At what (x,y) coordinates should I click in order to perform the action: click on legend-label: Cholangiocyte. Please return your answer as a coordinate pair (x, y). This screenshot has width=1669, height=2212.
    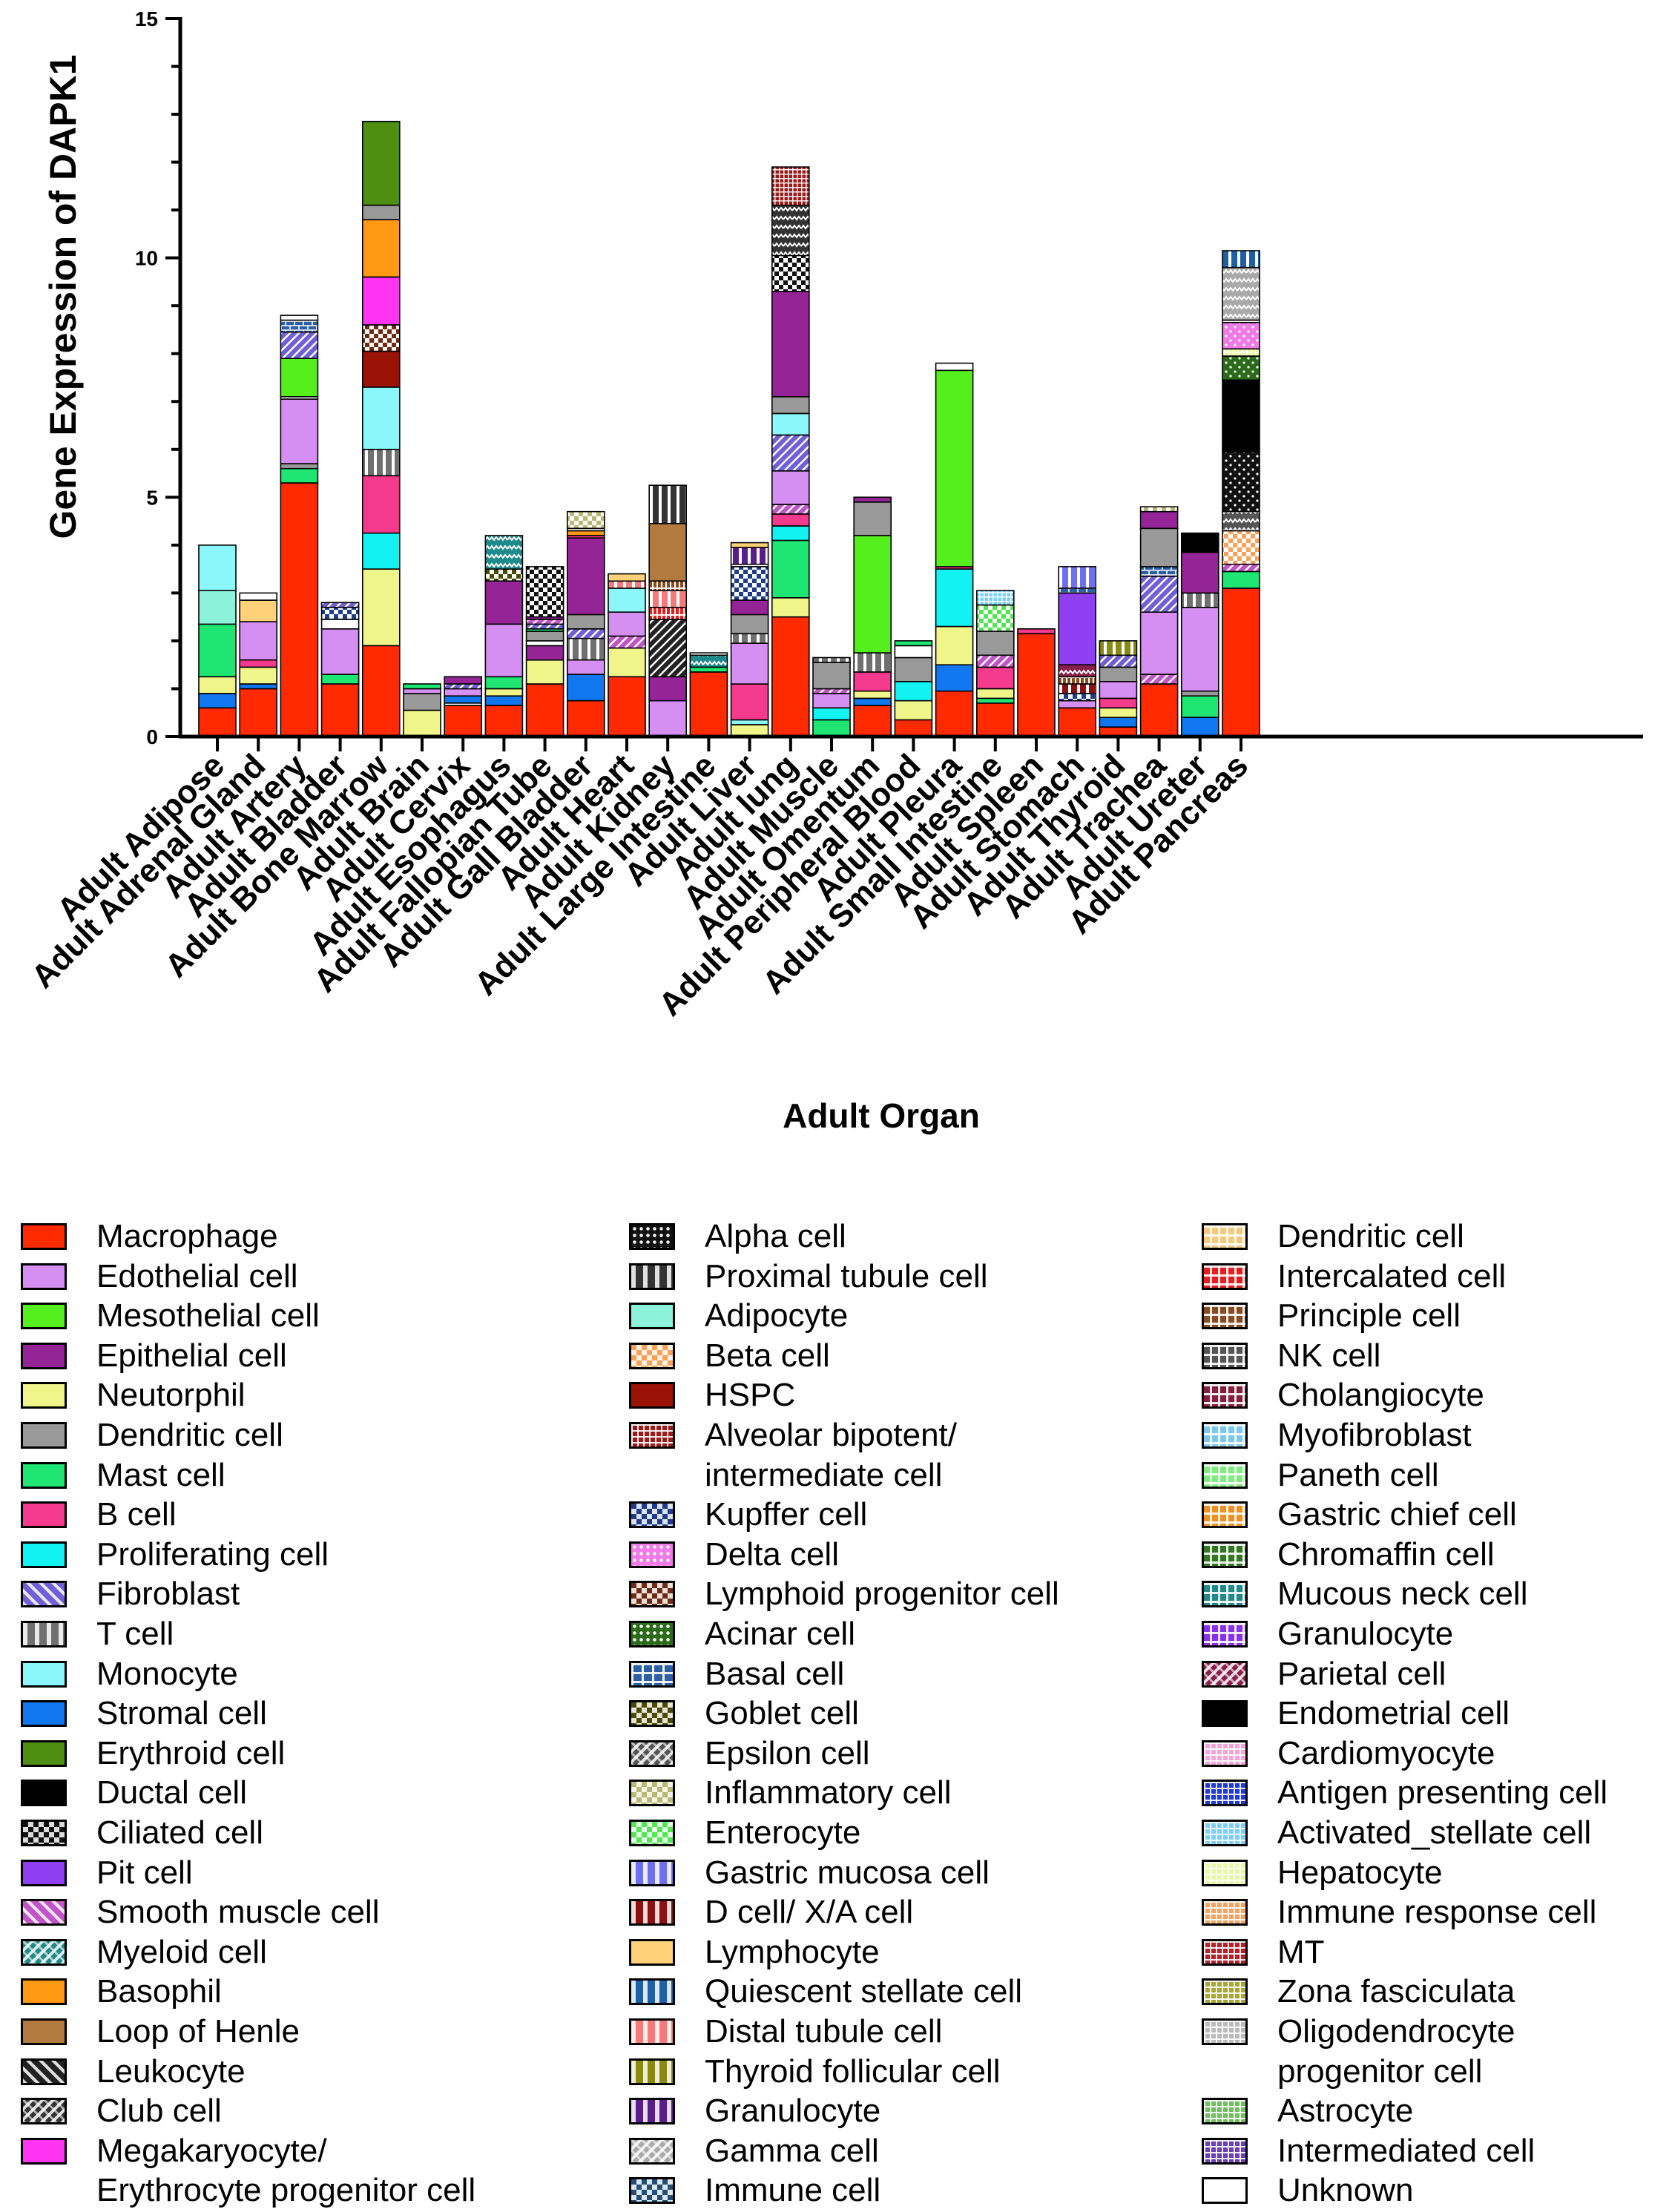
    Looking at the image, I should click on (1380, 1396).